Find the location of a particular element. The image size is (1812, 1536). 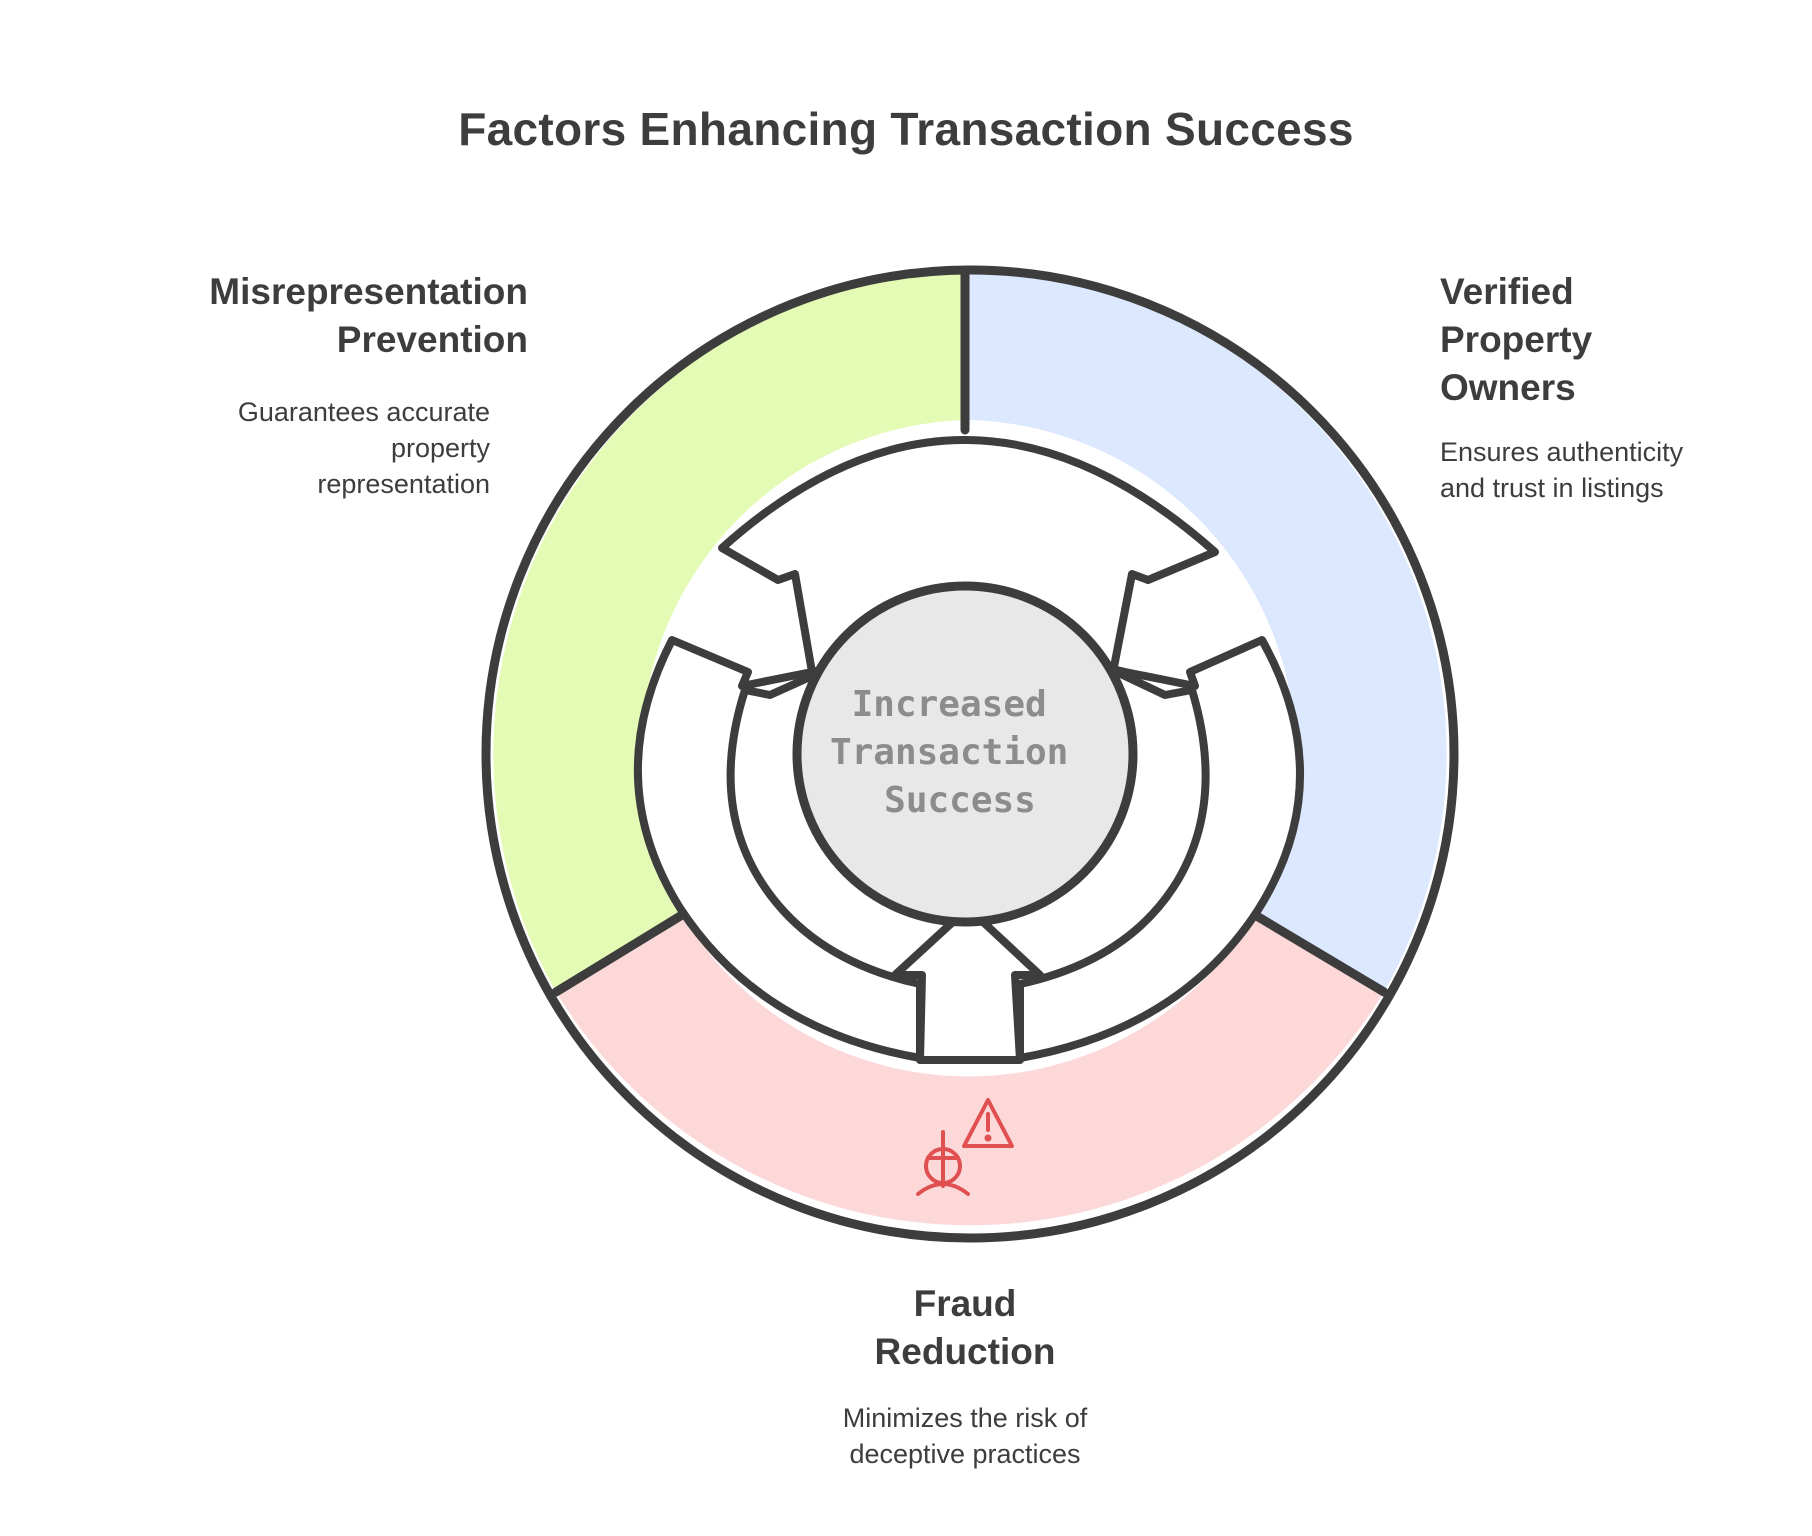

misrepresentation-desc-line-3: representation is located at coordinates (403, 484).